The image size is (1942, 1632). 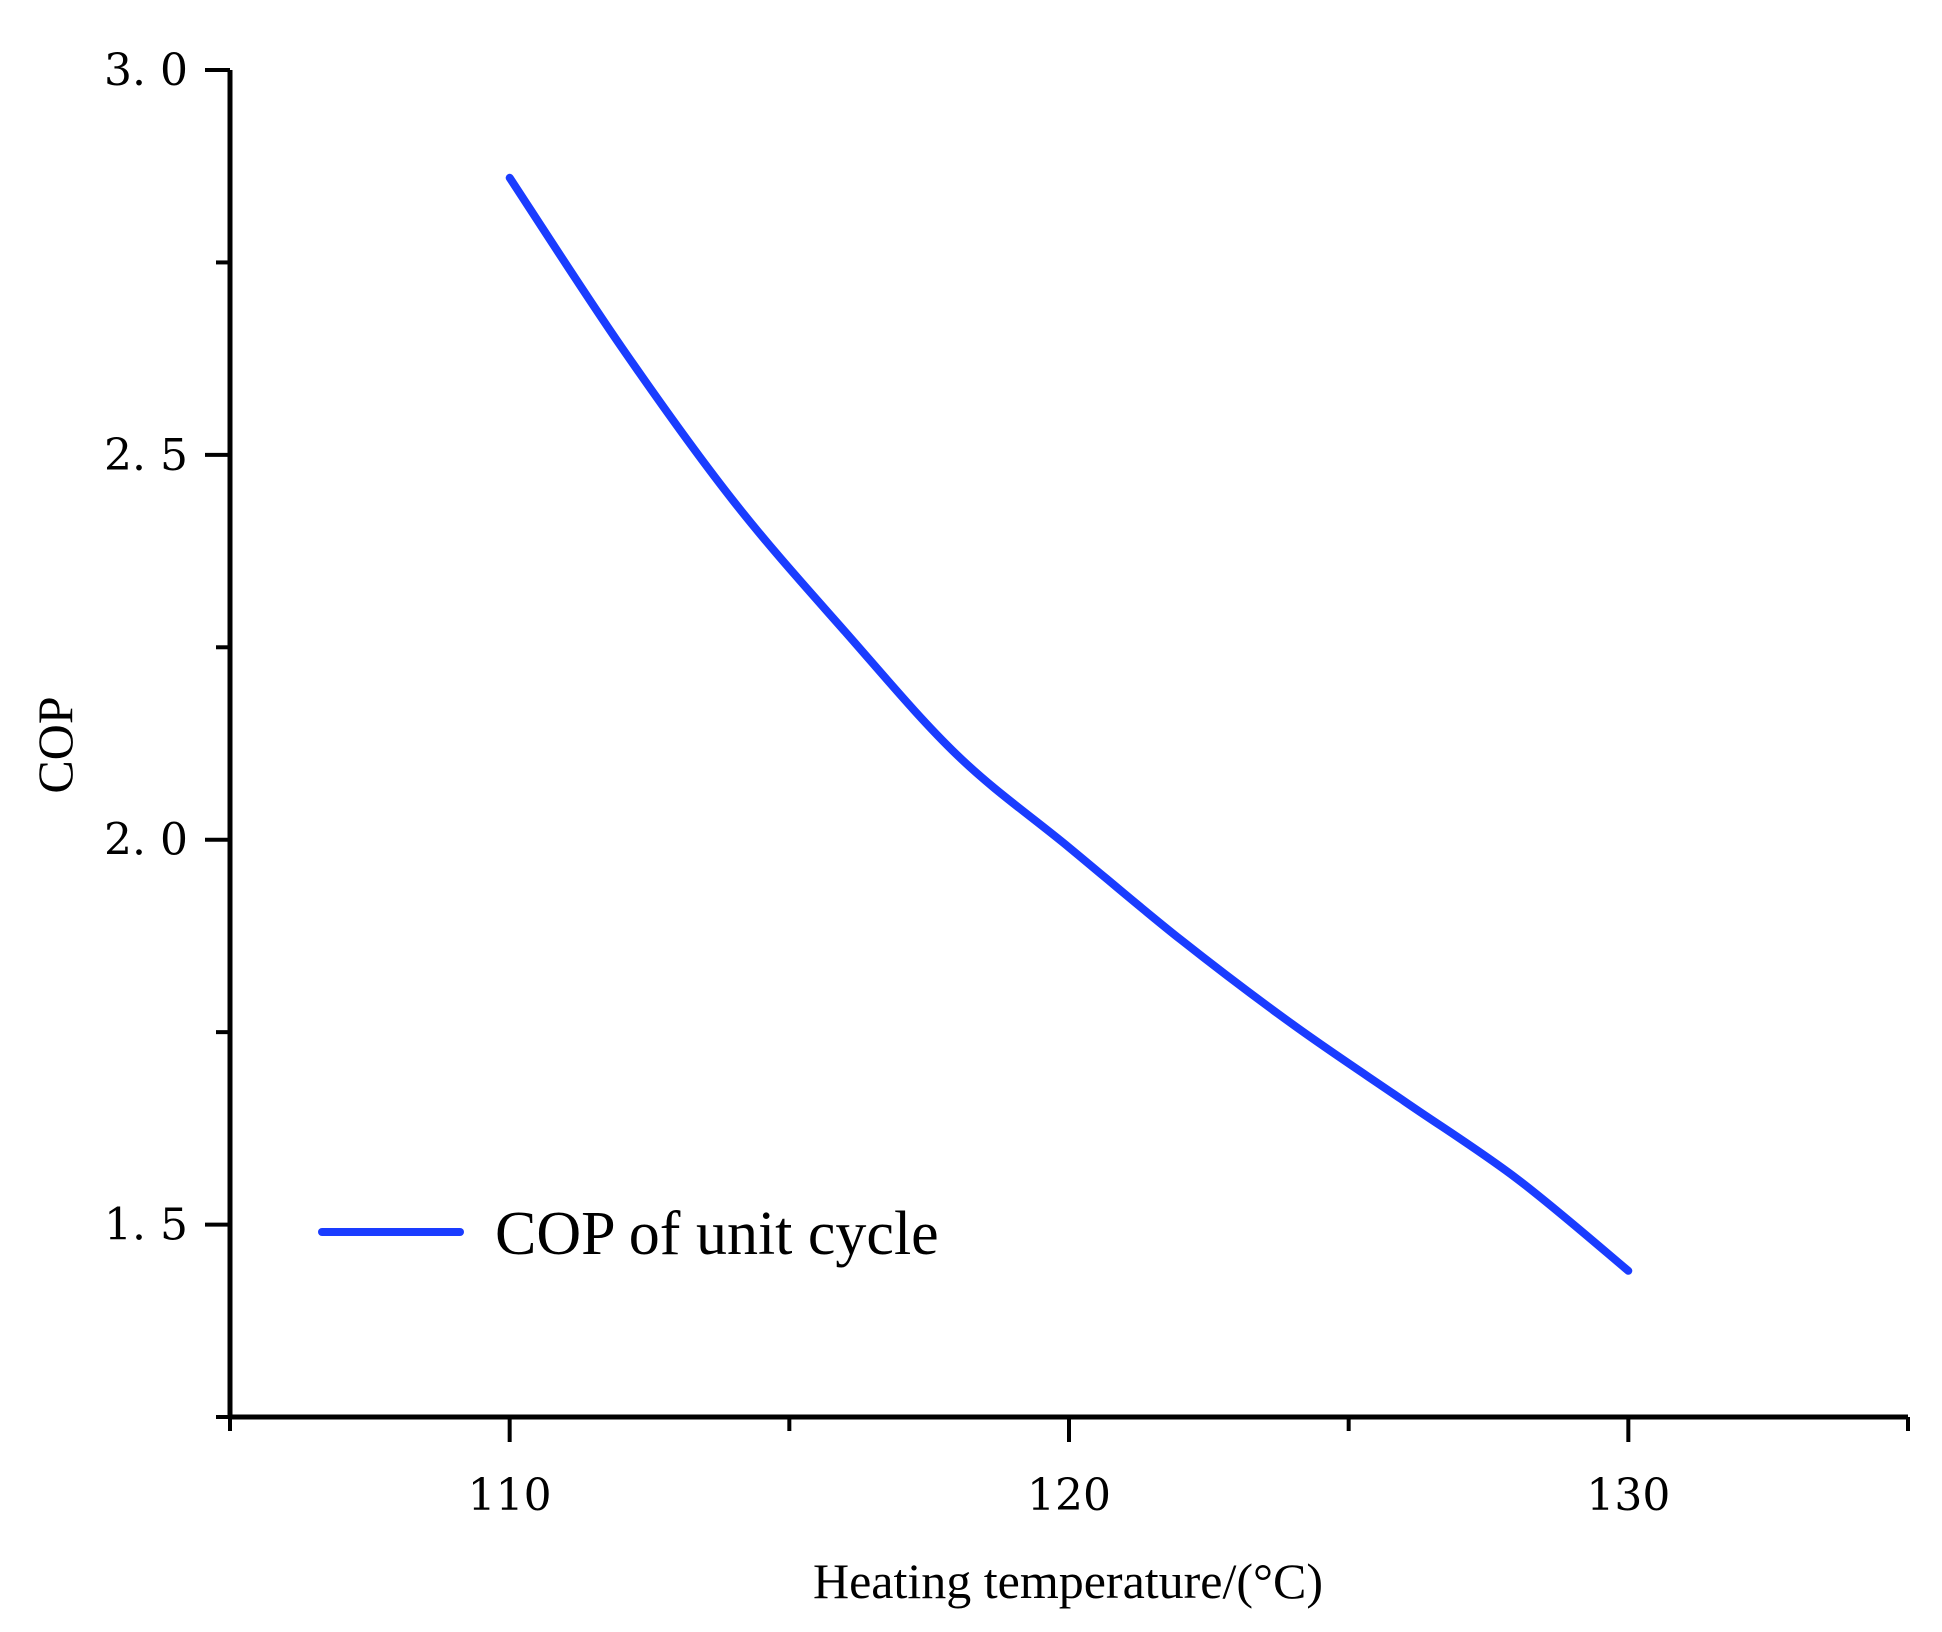 What do you see at coordinates (146, 455) in the screenshot?
I see `y-tick-label: 2. 5` at bounding box center [146, 455].